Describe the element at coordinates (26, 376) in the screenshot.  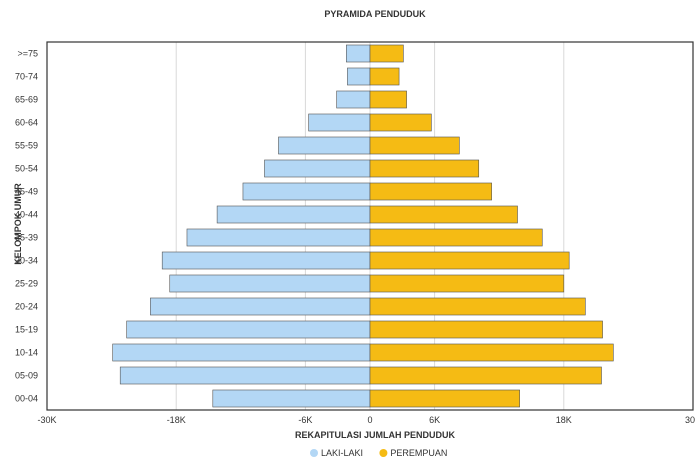
I see `y-tick-label: 05-09` at that location.